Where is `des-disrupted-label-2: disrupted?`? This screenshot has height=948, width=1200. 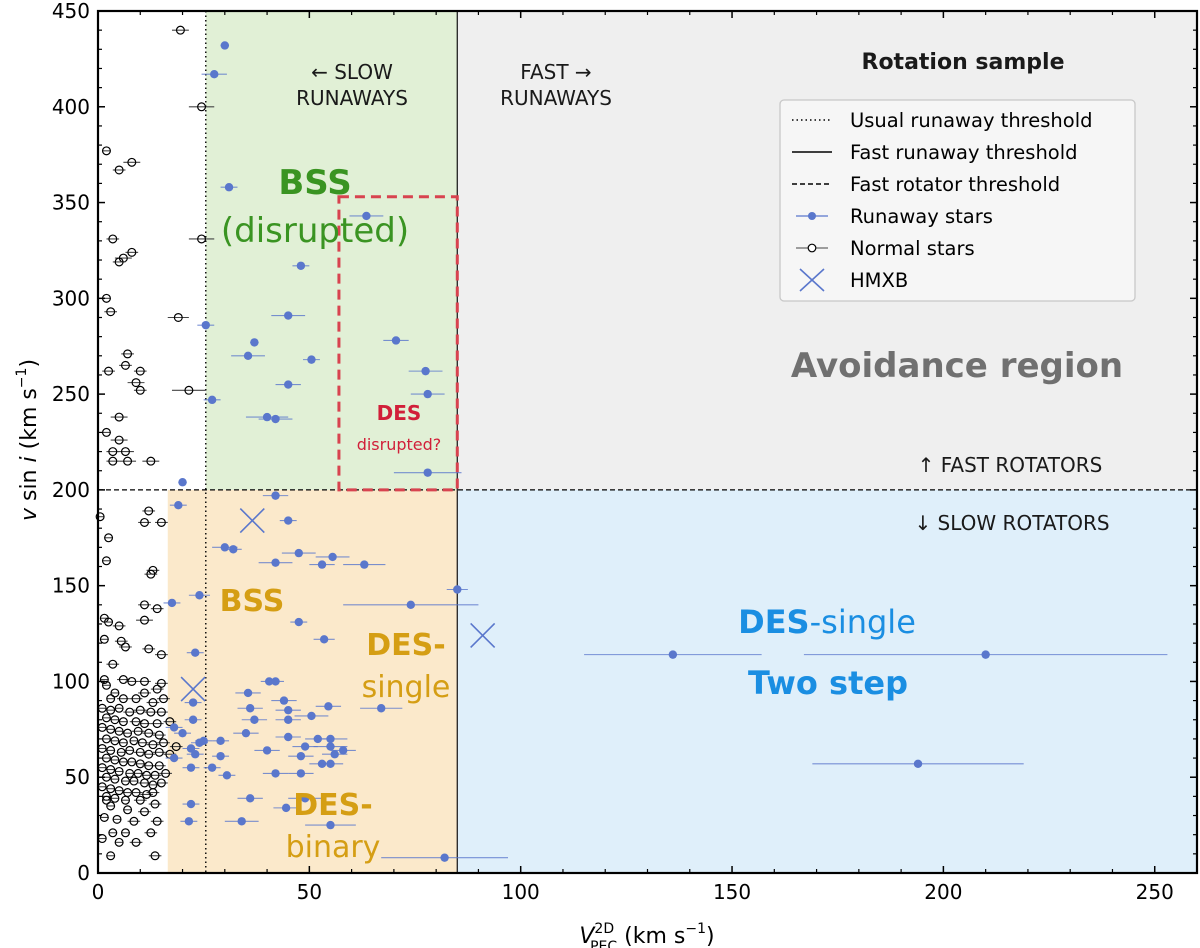 des-disrupted-label-2: disrupted? is located at coordinates (399, 444).